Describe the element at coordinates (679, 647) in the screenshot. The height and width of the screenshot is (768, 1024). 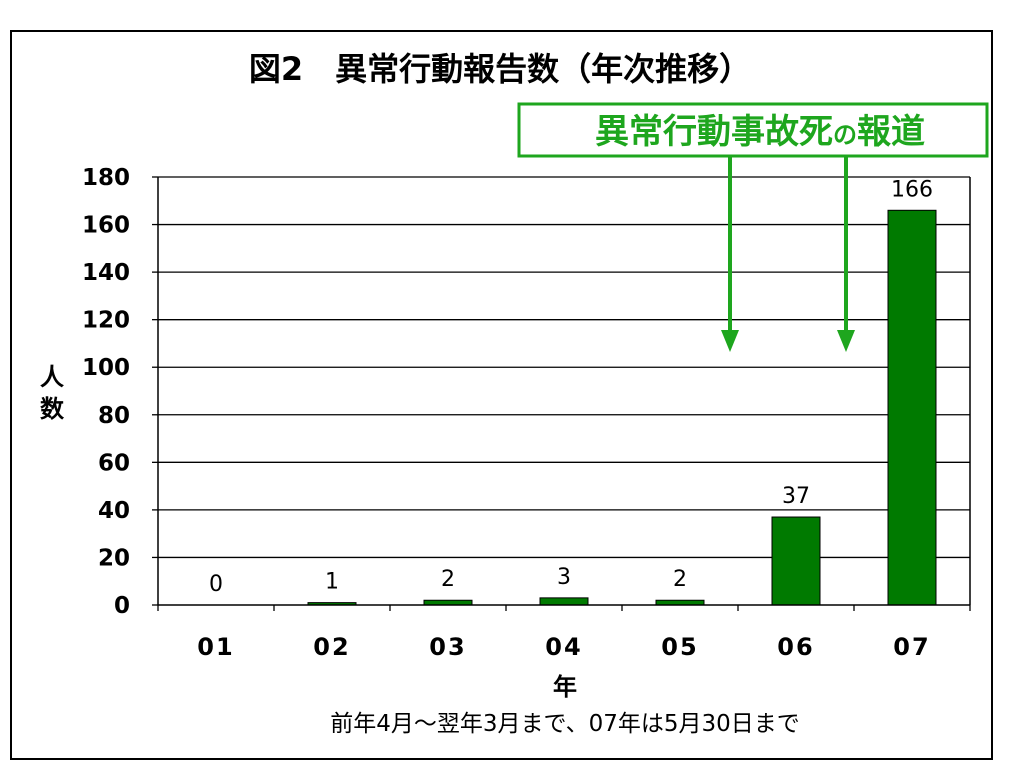
I see `x-tick-label: 05` at that location.